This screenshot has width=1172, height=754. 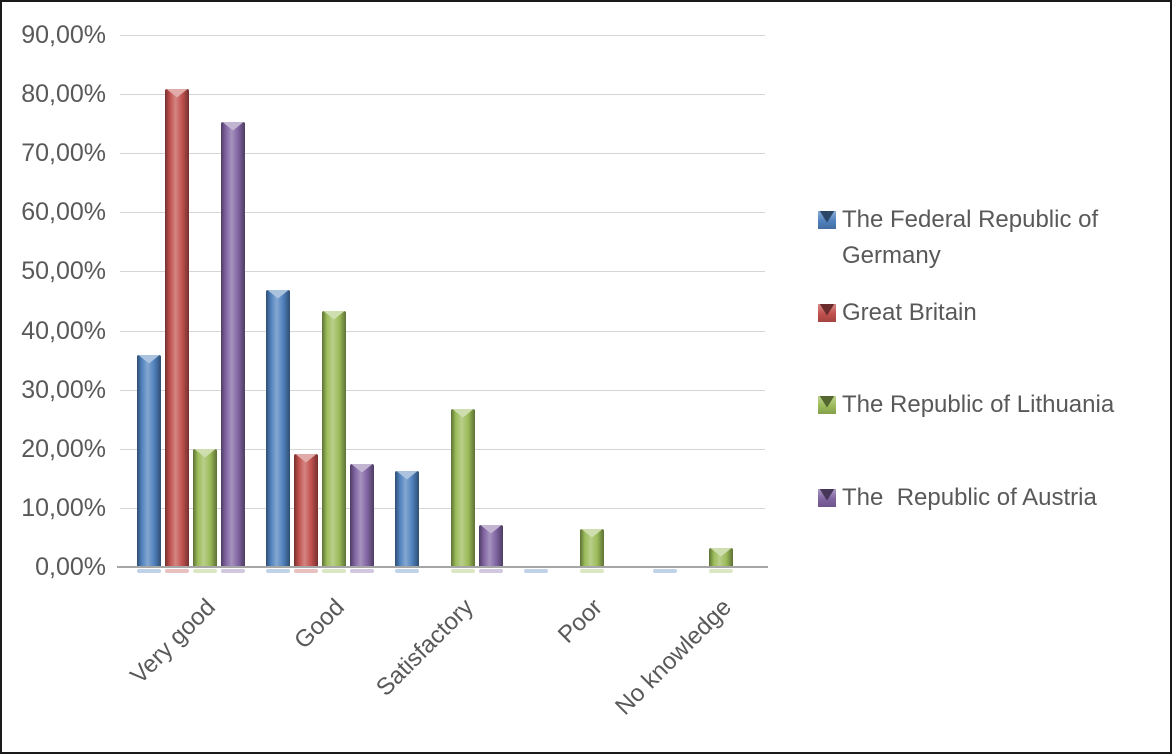 I want to click on legend-label: The Federal Republic of Germany, so click(x=973, y=237).